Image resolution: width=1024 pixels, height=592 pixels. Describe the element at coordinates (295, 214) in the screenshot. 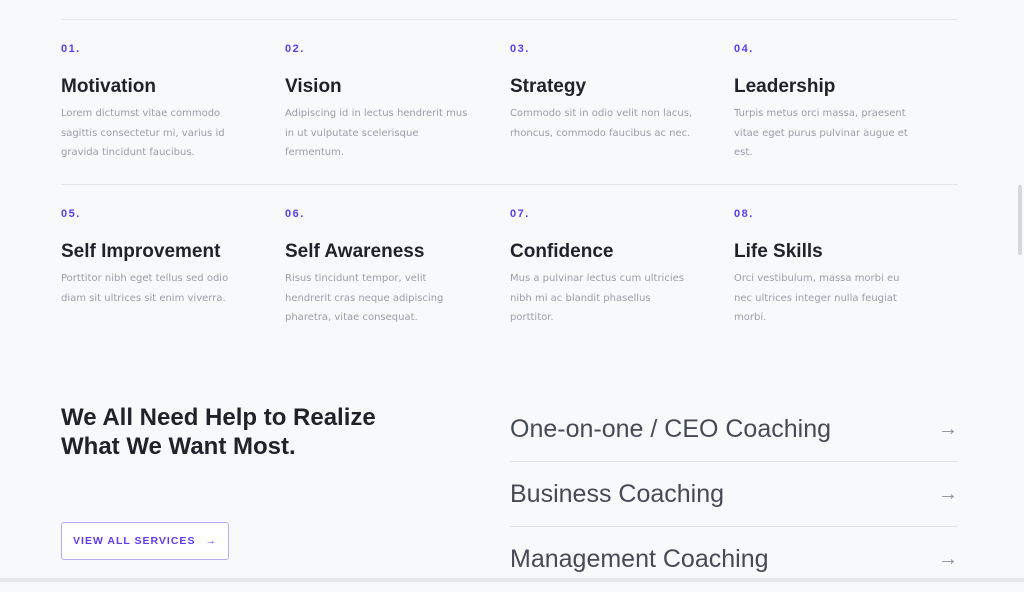

I see `feature-number: 06.` at that location.